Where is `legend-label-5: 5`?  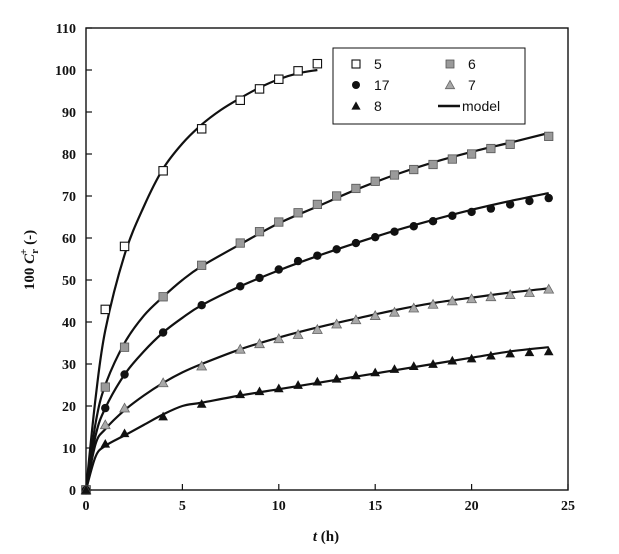 legend-label-5: 5 is located at coordinates (378, 64).